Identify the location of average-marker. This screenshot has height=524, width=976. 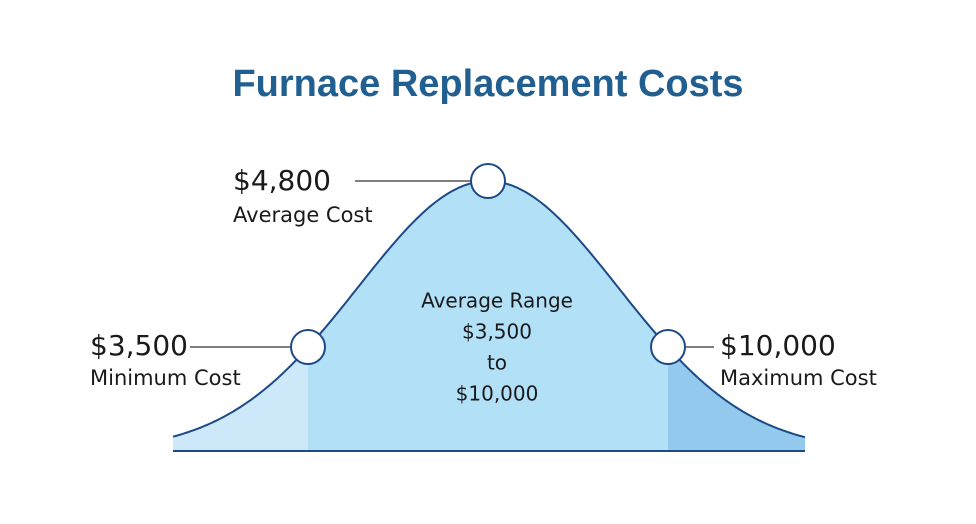
(488, 181).